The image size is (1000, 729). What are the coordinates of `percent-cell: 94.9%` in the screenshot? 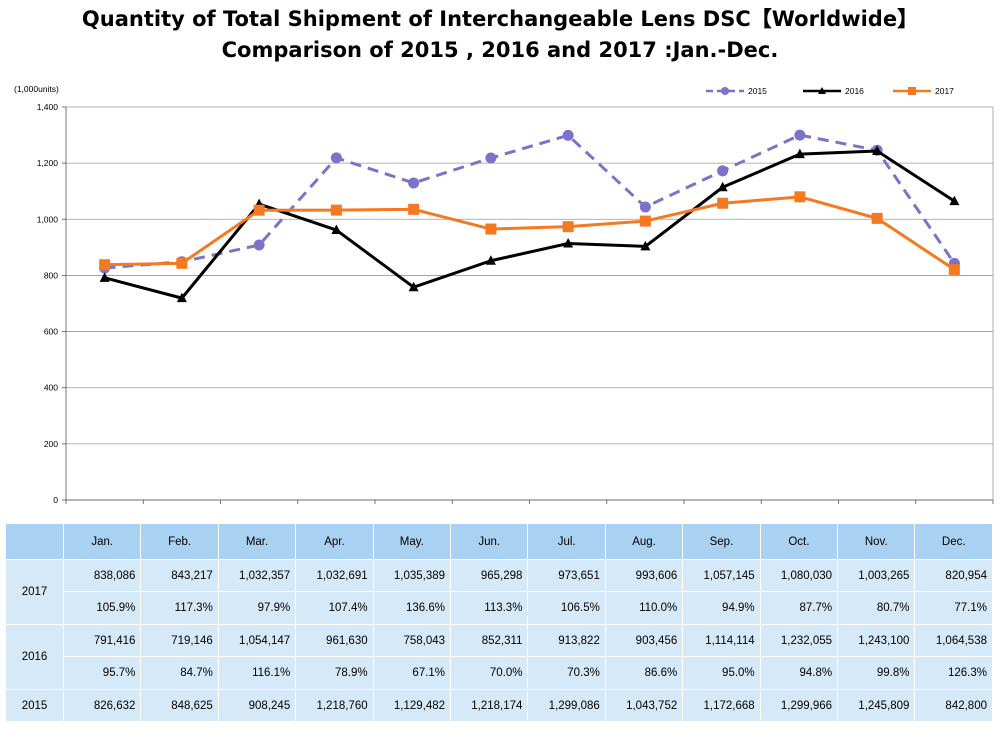 It's located at (721, 608).